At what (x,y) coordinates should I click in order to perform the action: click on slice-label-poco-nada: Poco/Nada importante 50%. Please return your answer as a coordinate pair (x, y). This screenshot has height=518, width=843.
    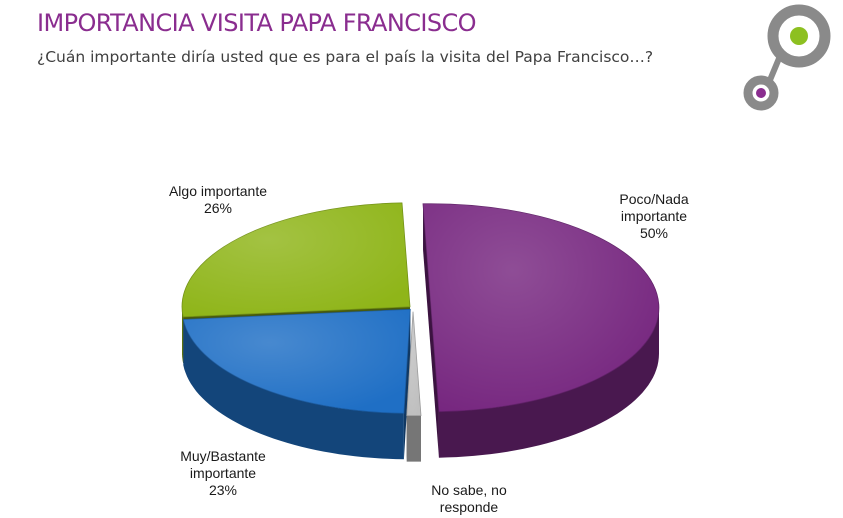
    Looking at the image, I should click on (654, 216).